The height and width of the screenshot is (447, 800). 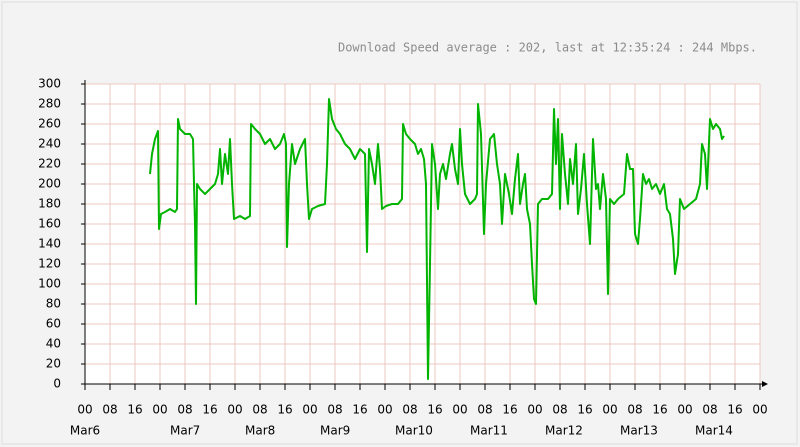 What do you see at coordinates (53, 304) in the screenshot?
I see `y-tick-label: 80` at bounding box center [53, 304].